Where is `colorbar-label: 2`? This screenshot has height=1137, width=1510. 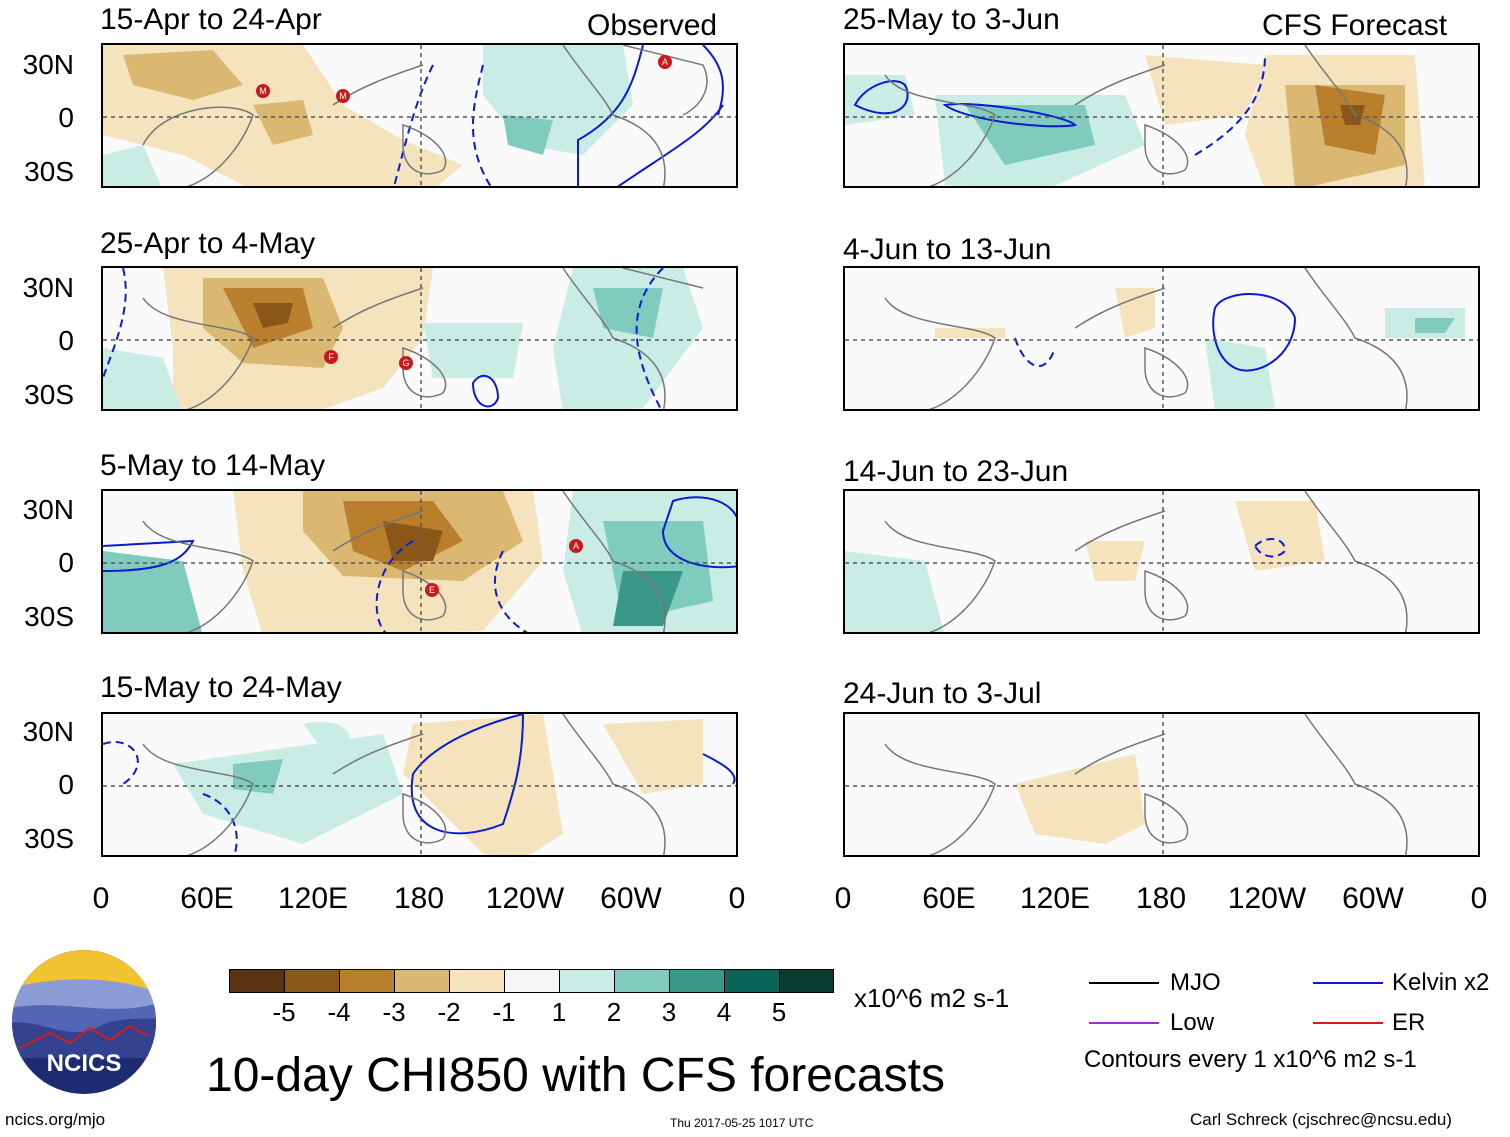 colorbar-label: 2 is located at coordinates (614, 1012).